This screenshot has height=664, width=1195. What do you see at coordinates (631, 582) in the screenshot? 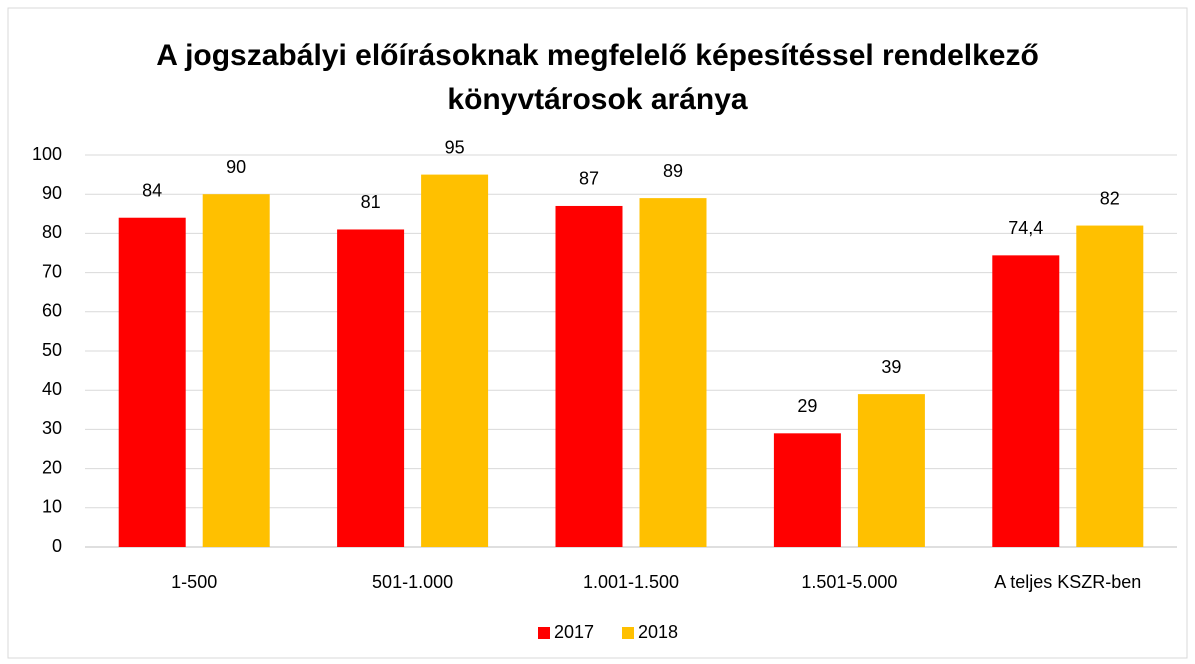
I see `x-tick-label: 1.001-1.500` at bounding box center [631, 582].